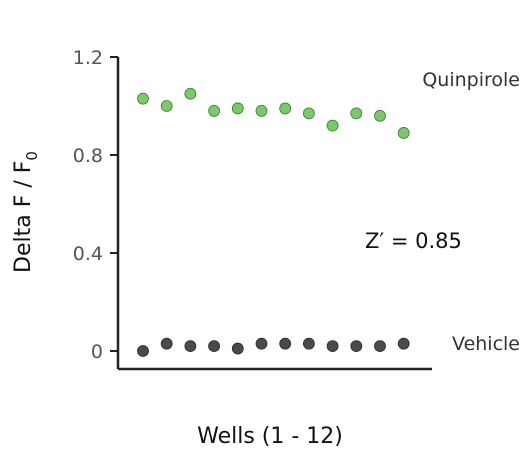  What do you see at coordinates (88, 58) in the screenshot?
I see `y-tick-label: 1.2` at bounding box center [88, 58].